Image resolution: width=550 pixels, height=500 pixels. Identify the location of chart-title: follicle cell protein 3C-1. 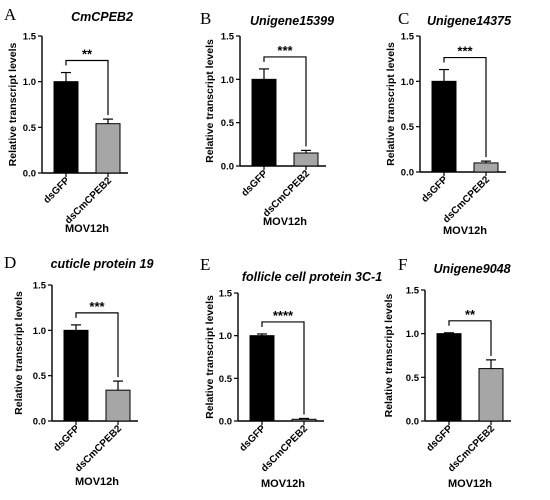
(312, 277).